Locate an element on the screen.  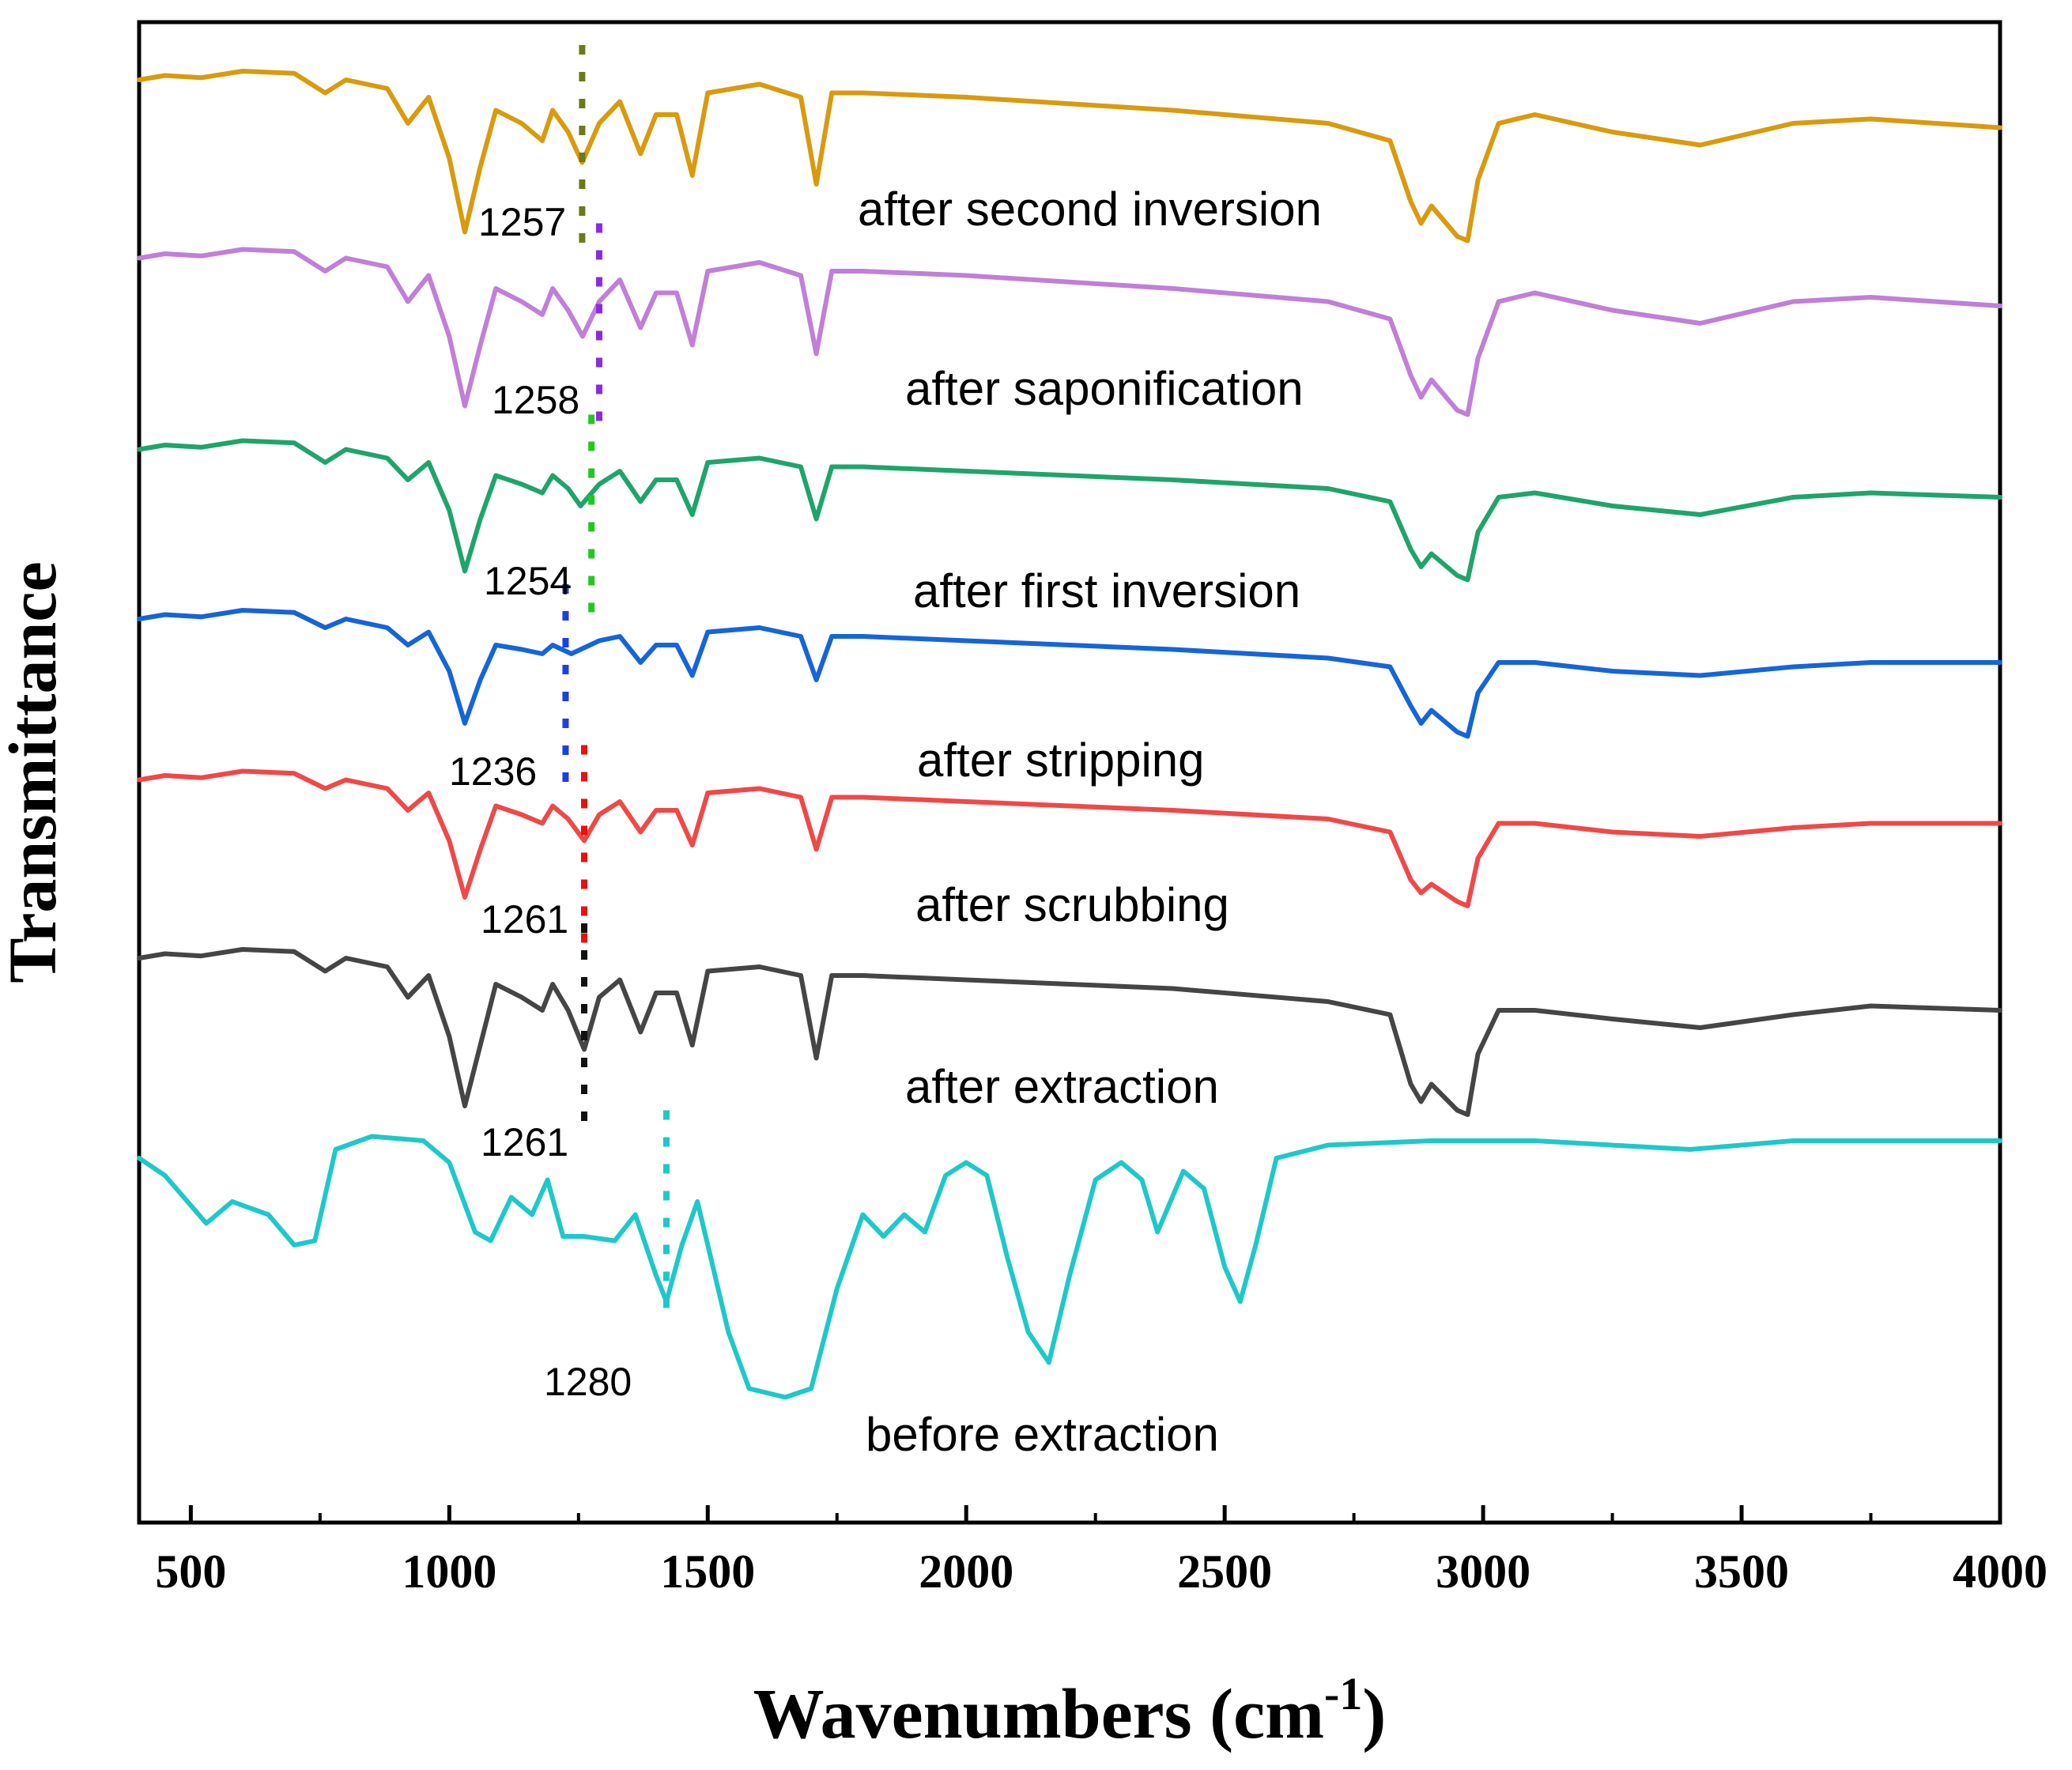
series-label: after saponification is located at coordinates (1105, 388).